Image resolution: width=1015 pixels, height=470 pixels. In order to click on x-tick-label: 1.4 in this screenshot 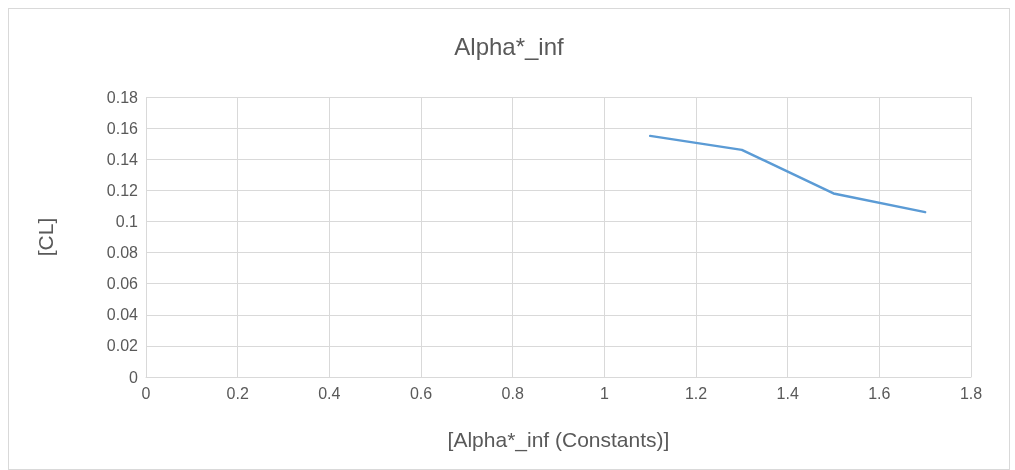, I will do `click(787, 393)`.